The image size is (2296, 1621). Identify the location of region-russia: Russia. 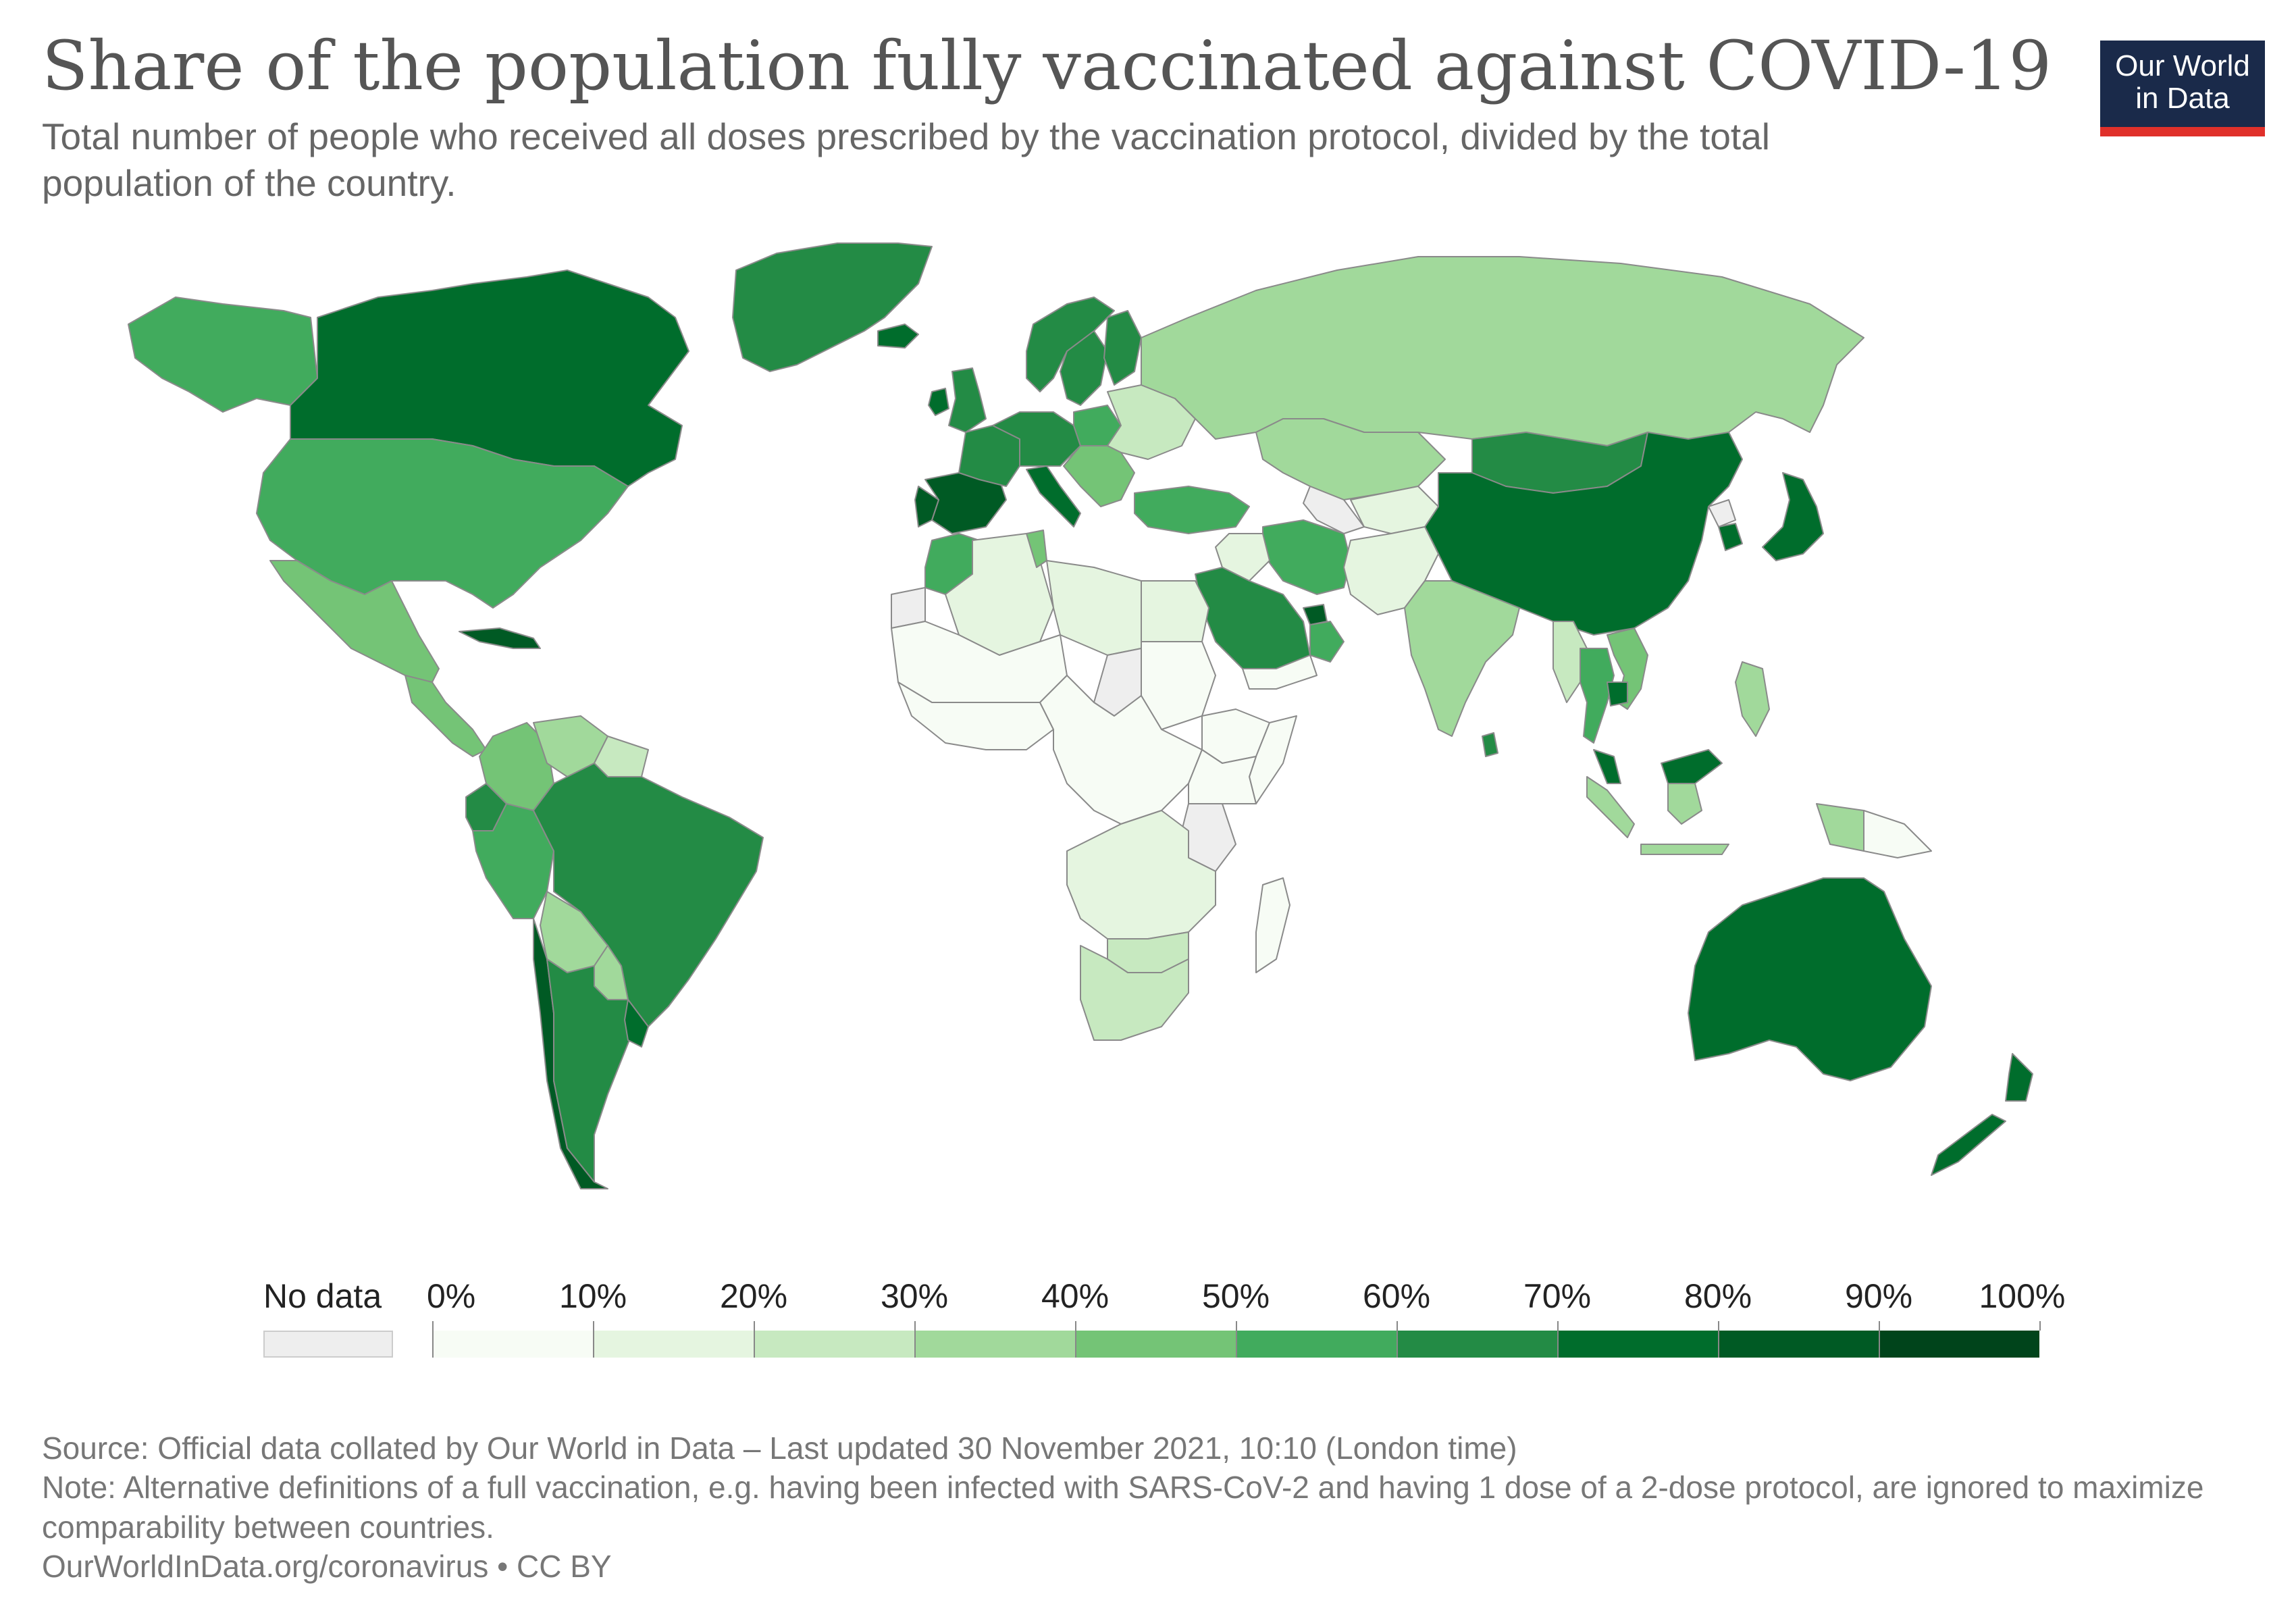
(1503, 351).